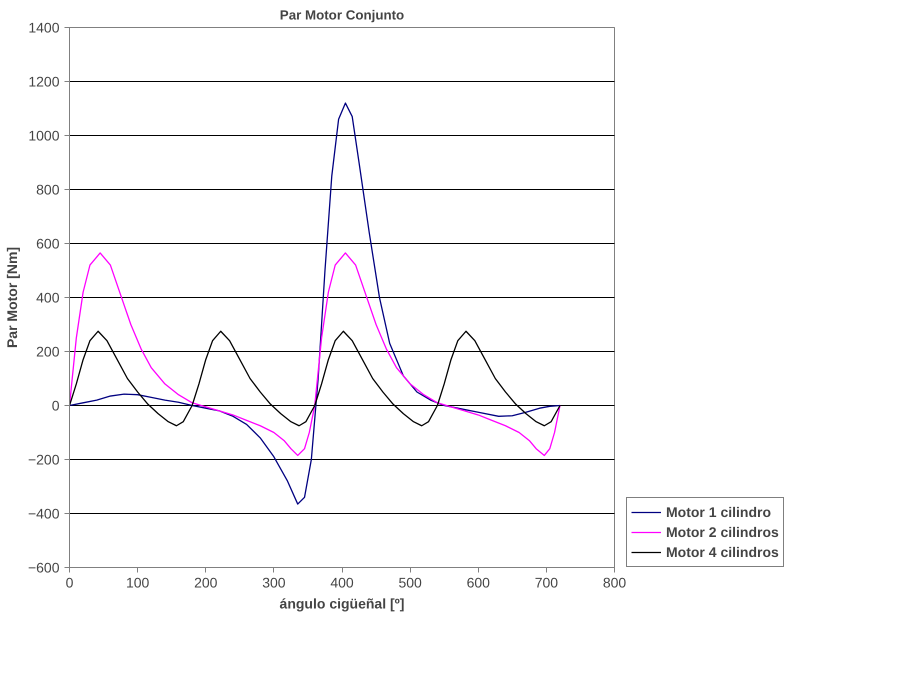 This screenshot has height=677, width=898. I want to click on x-tick-label: 700, so click(546, 582).